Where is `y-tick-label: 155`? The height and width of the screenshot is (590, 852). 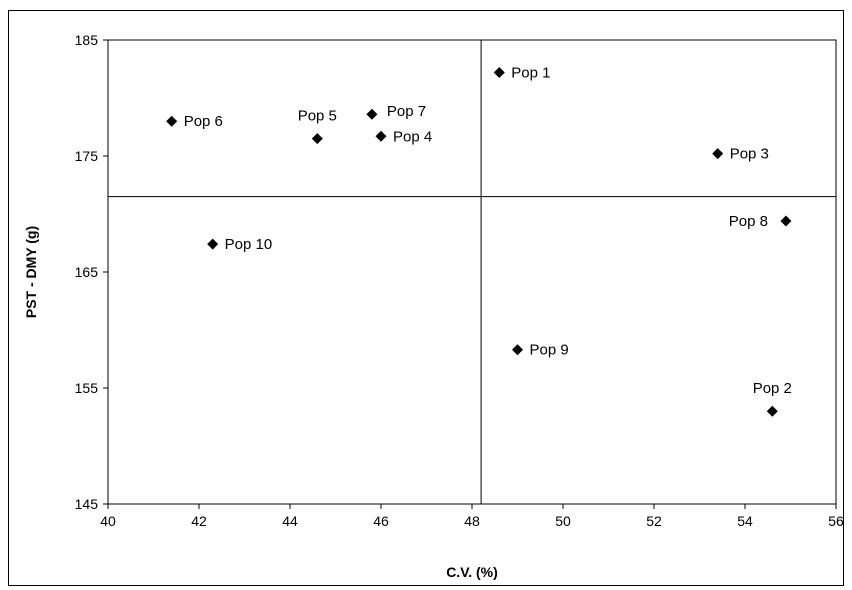
y-tick-label: 155 is located at coordinates (87, 388).